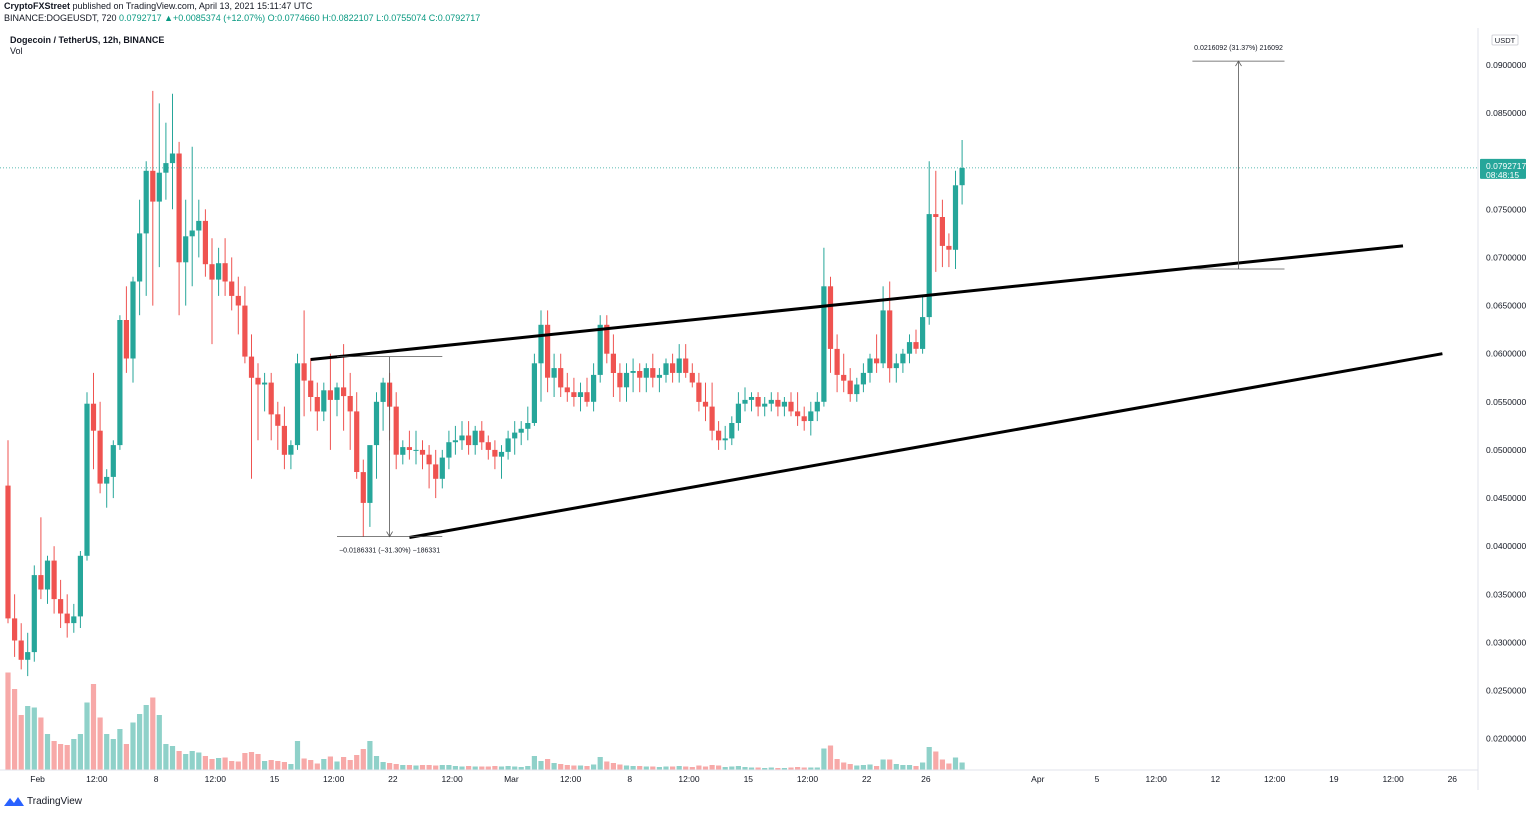  Describe the element at coordinates (926, 779) in the screenshot. I see `time-tick-label: 26` at that location.